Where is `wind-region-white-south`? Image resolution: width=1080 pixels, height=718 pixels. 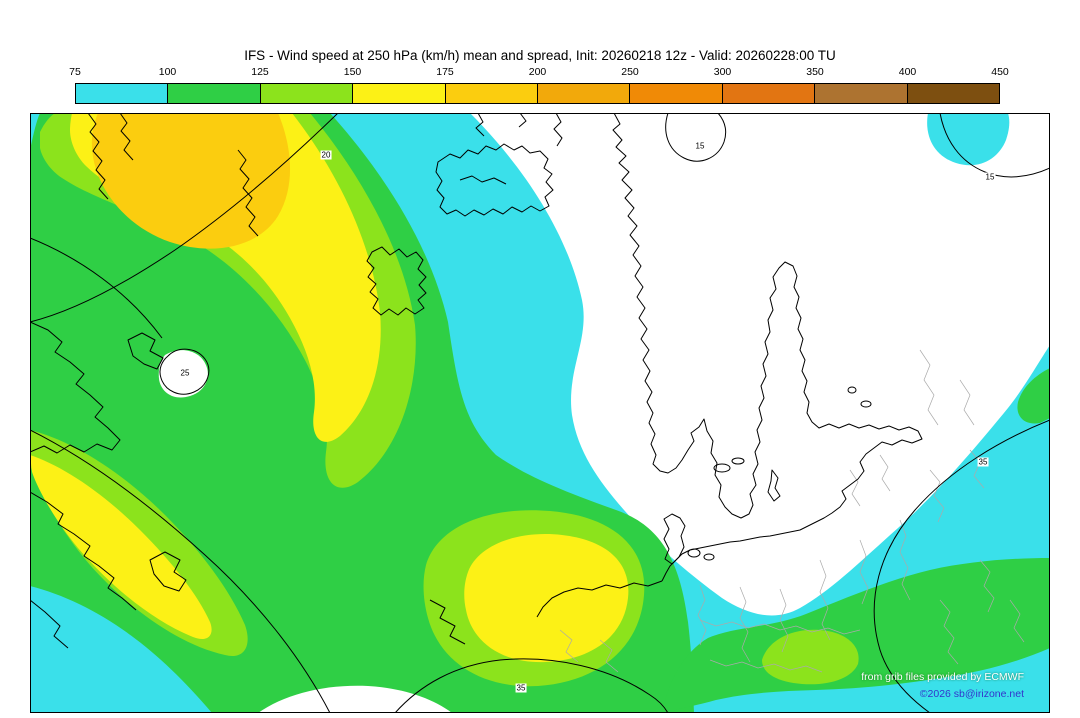 wind-region-white-south is located at coordinates (355, 699).